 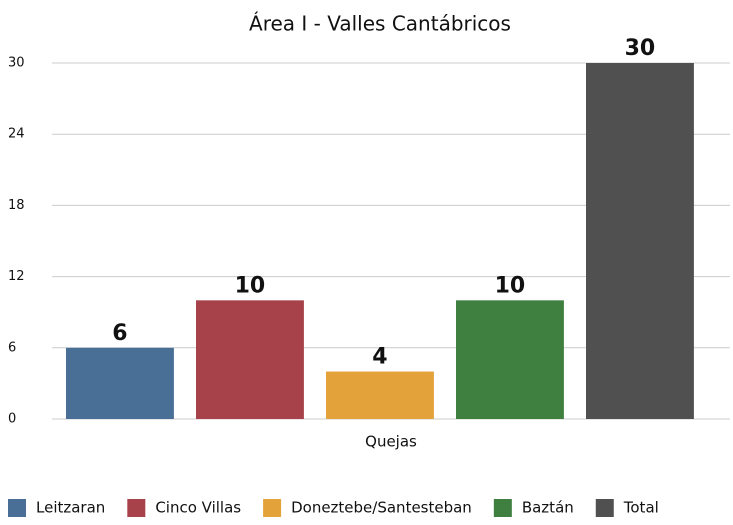 What do you see at coordinates (16, 63) in the screenshot?
I see `y-tick-label: 30` at bounding box center [16, 63].